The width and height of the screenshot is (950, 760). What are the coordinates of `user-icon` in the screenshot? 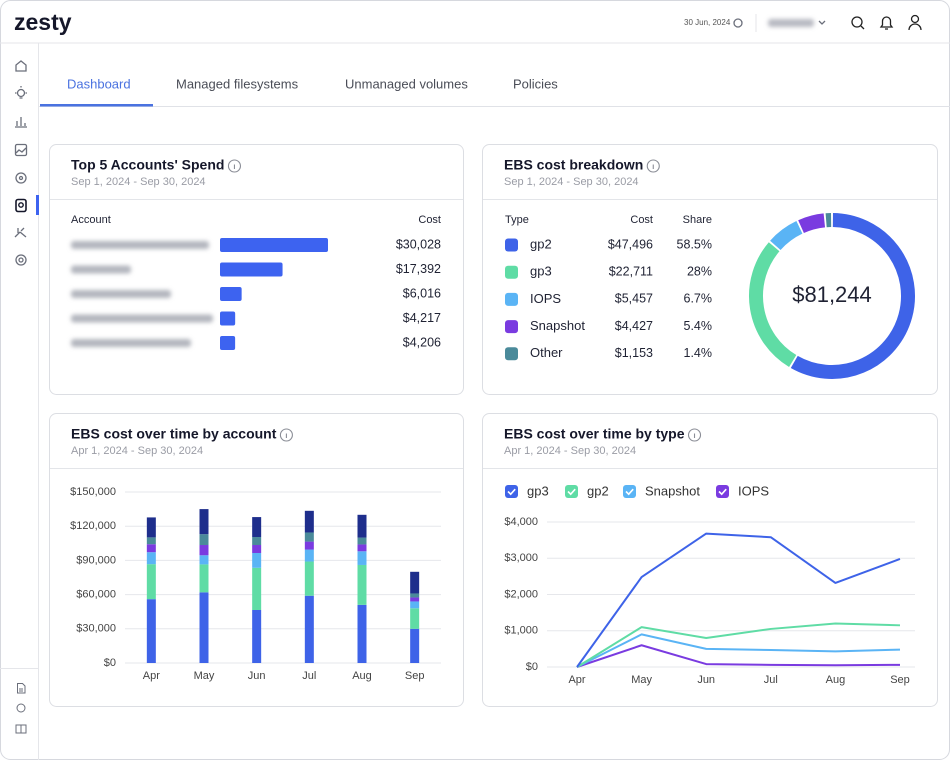 It's located at (915, 22).